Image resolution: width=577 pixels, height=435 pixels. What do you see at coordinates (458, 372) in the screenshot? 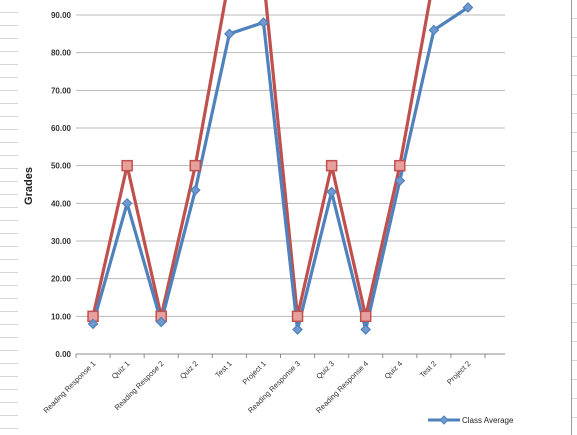
I see `x-tick-label: Project 2` at bounding box center [458, 372].